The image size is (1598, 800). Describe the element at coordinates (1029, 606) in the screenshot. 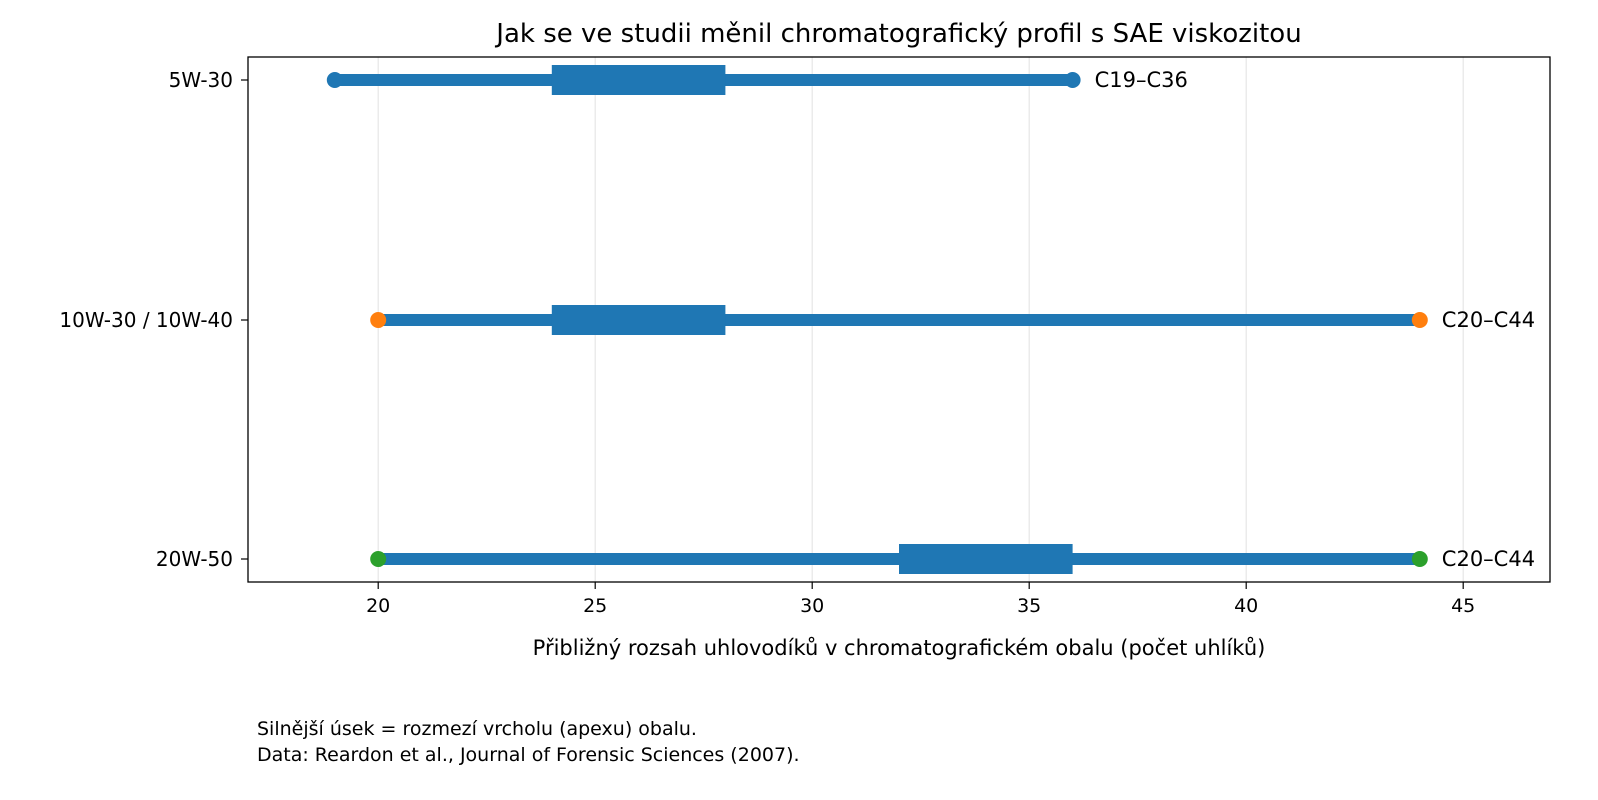

I see `x-tick-label: 35` at that location.